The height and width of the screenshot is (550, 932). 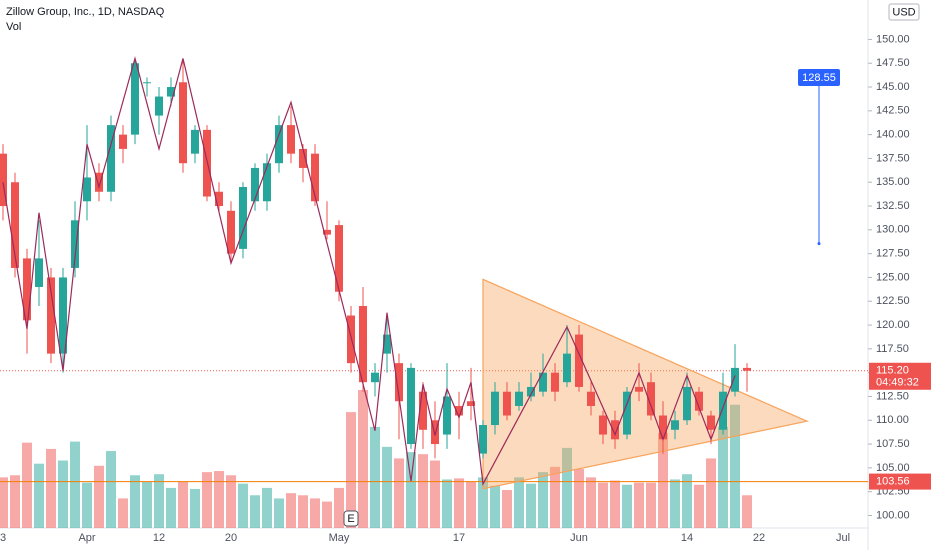 What do you see at coordinates (892, 420) in the screenshot?
I see `y-tick-label: 110.00` at bounding box center [892, 420].